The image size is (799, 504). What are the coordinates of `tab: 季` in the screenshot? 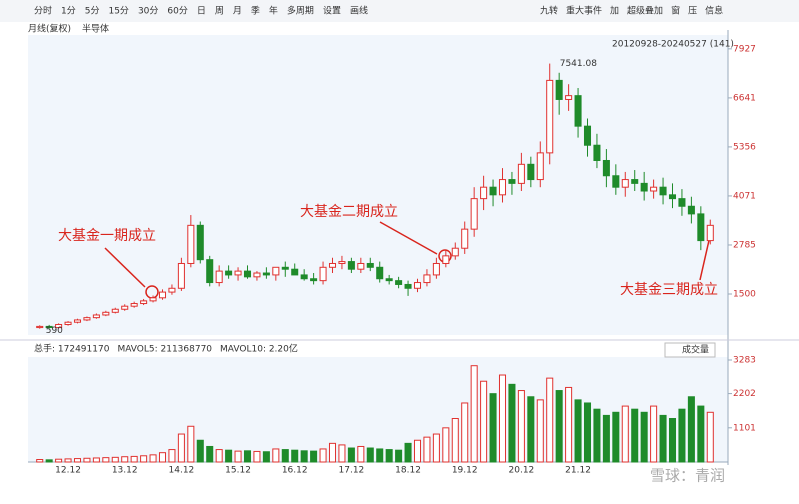 It's located at (255, 11).